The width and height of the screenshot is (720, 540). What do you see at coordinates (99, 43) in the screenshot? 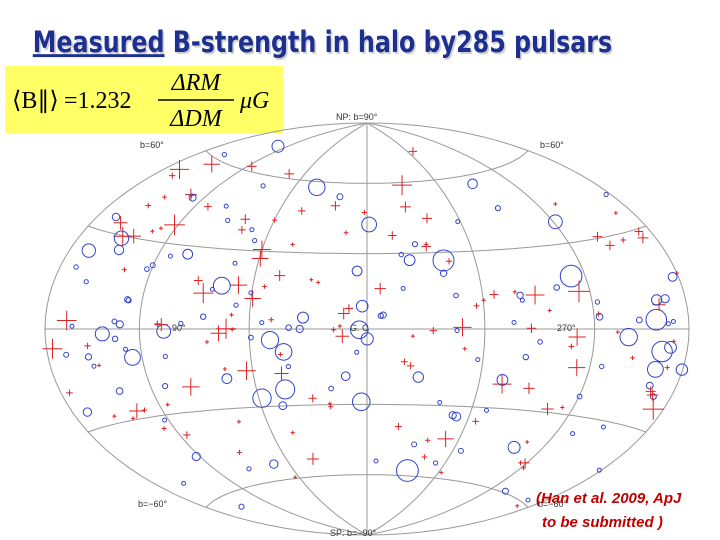
I see `title-emphasis: Measured` at bounding box center [99, 43].